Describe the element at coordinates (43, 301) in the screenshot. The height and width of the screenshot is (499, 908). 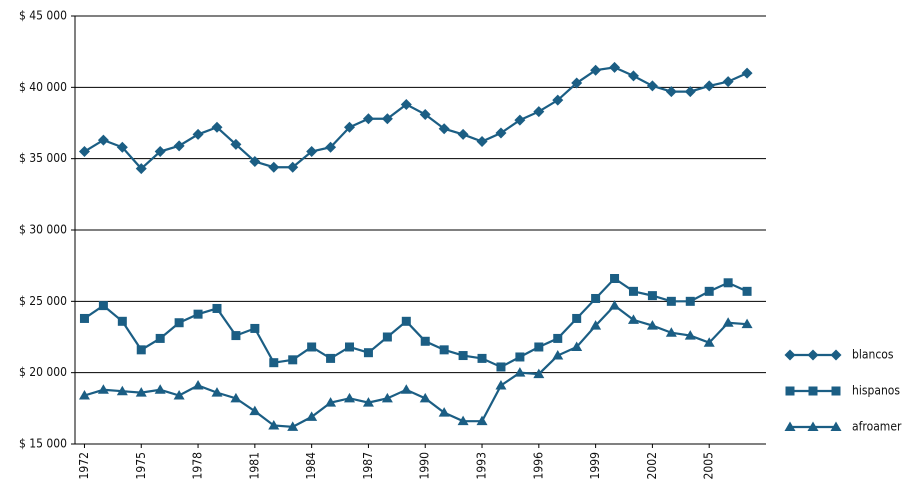
I see `y-tick-label: $ 25 000` at that location.